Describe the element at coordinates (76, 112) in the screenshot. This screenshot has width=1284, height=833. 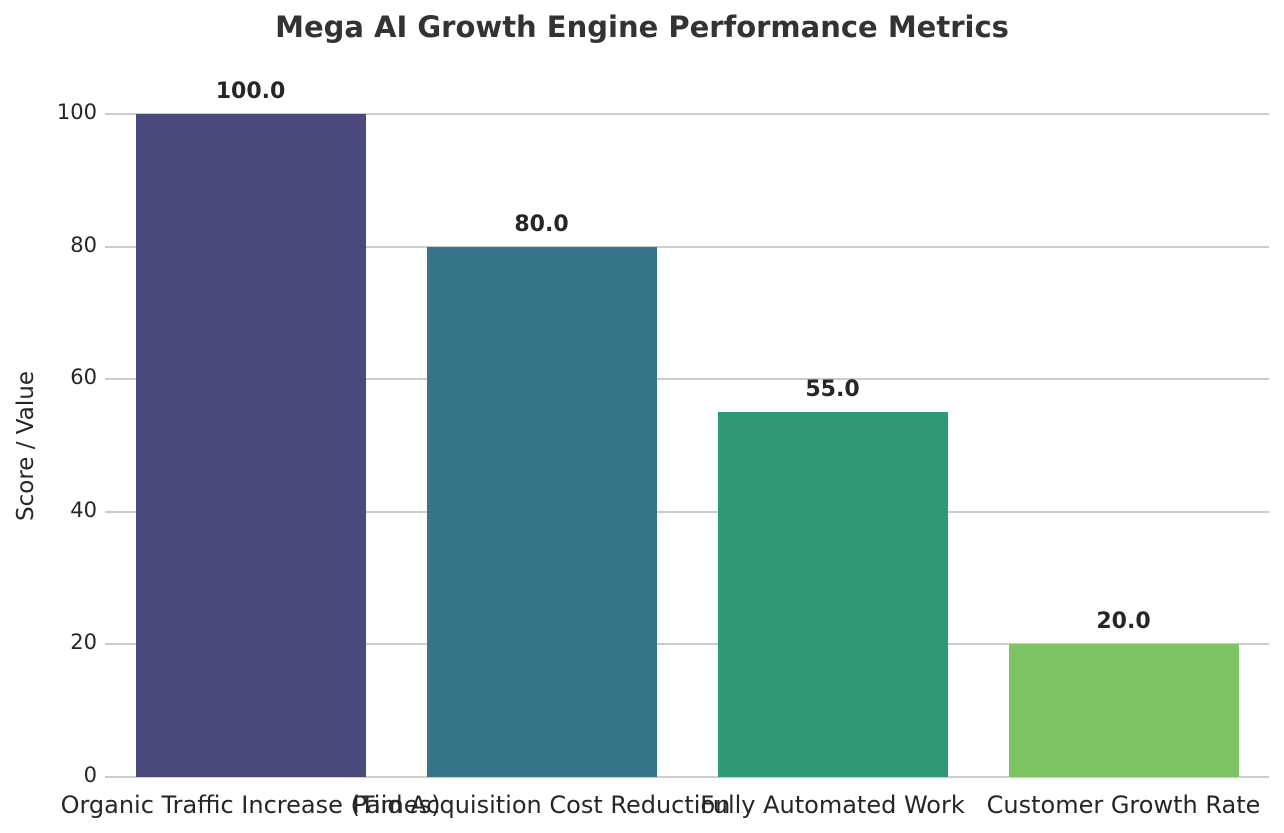
I see `y-tick-label: 100` at that location.